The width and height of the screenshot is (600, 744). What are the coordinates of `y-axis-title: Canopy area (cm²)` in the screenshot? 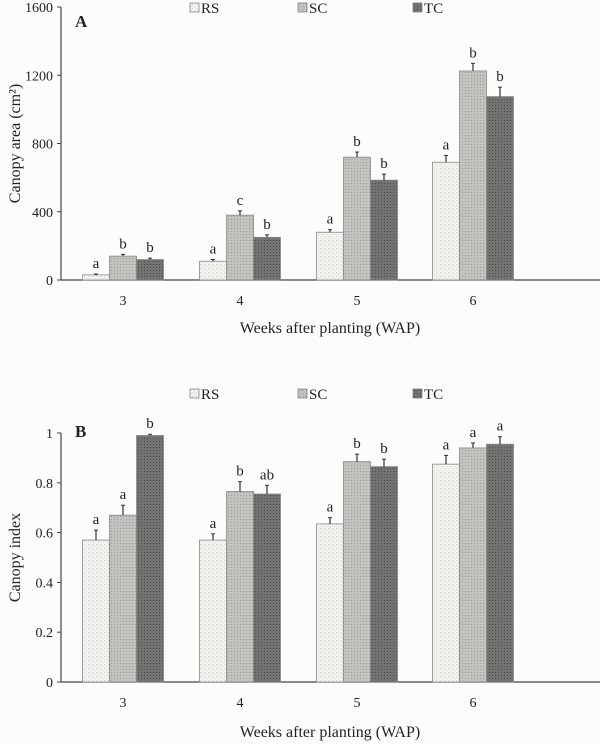 It's located at (15, 143).